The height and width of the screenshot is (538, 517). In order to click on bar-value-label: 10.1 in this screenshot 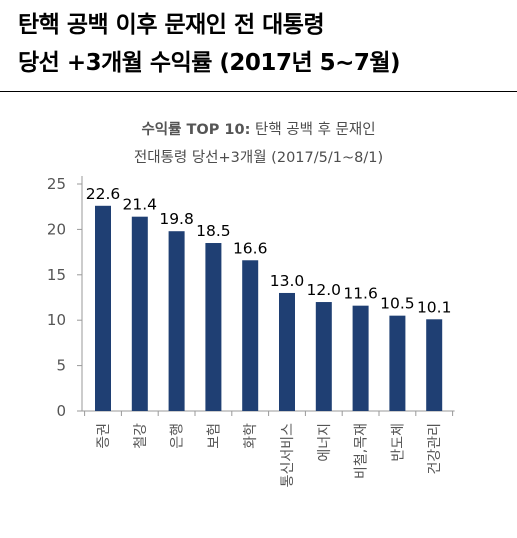, I will do `click(434, 307)`.